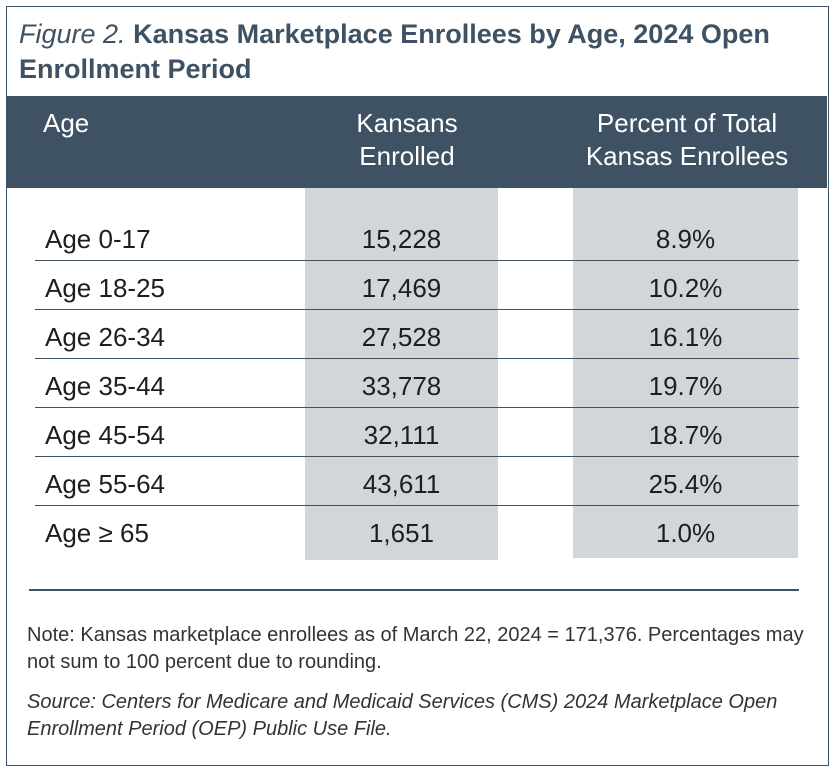 The width and height of the screenshot is (837, 775). I want to click on percent-cell: 1.0%, so click(685, 533).